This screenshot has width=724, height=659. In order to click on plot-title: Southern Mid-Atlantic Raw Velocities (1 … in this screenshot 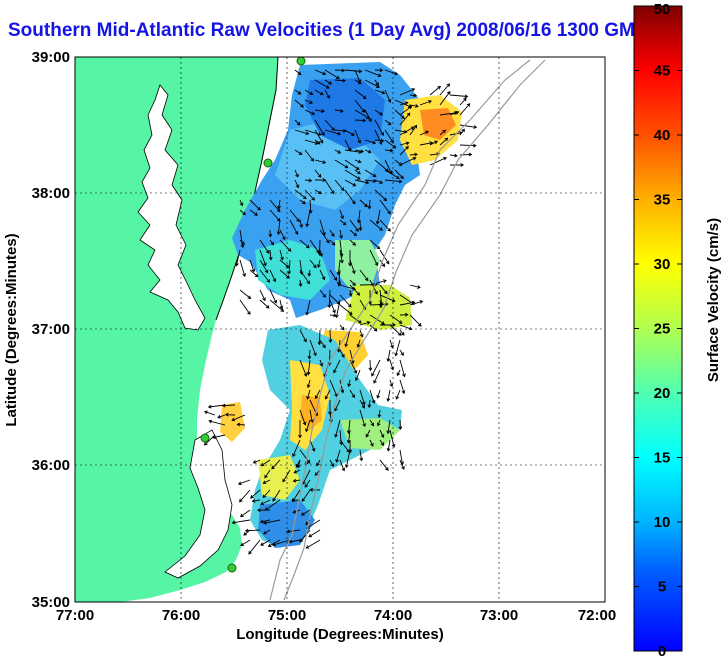, I will do `click(323, 30)`.